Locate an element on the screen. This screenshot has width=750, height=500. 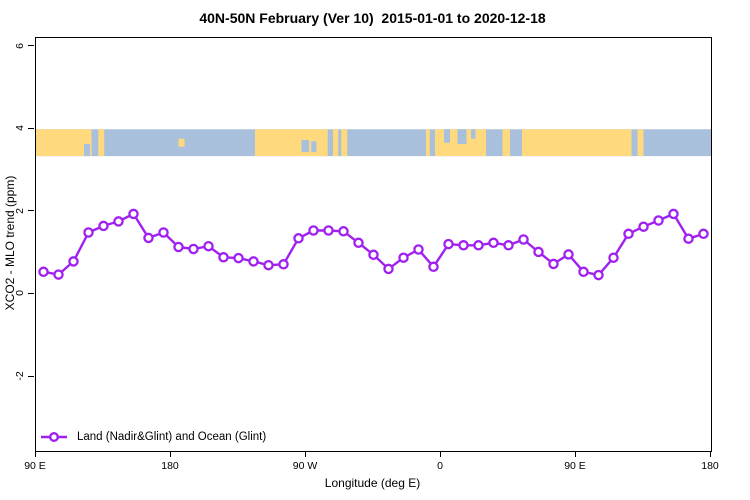
map-band-island-patch is located at coordinates (181, 142).